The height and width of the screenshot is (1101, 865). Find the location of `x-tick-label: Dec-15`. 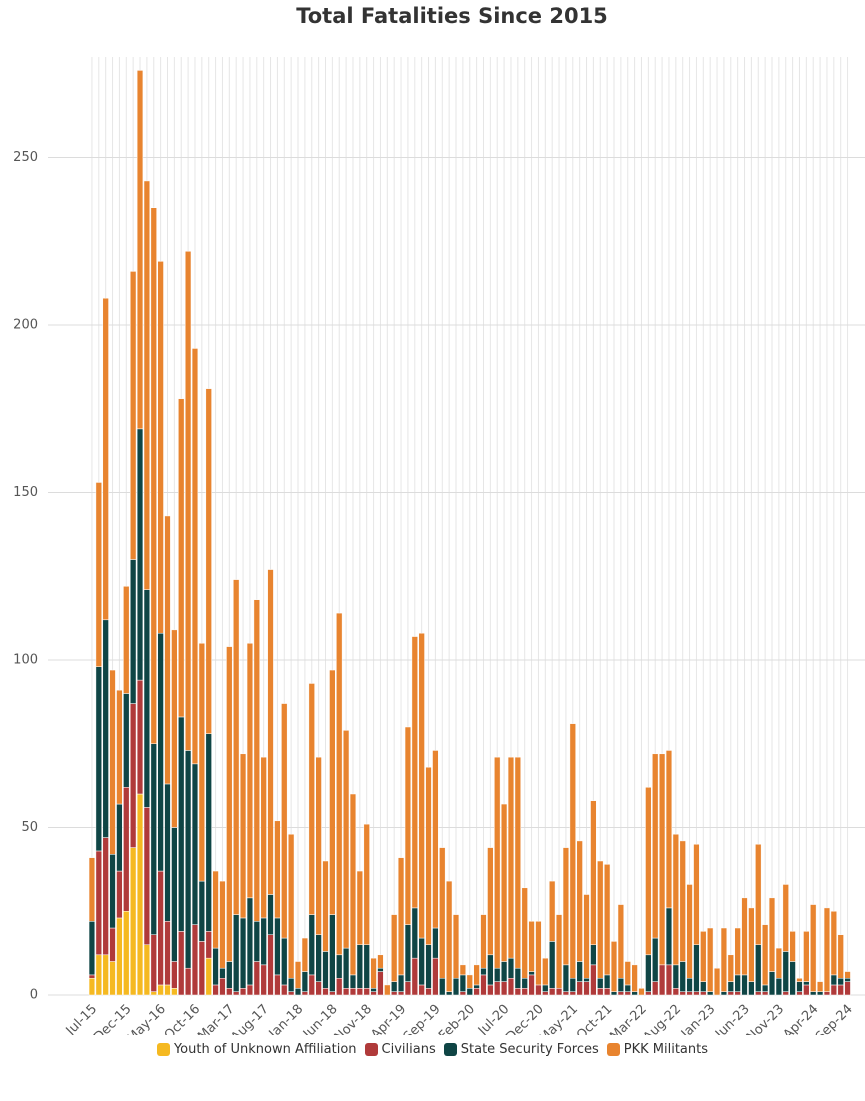

x-tick-label: Dec-15 is located at coordinates (112, 1018).